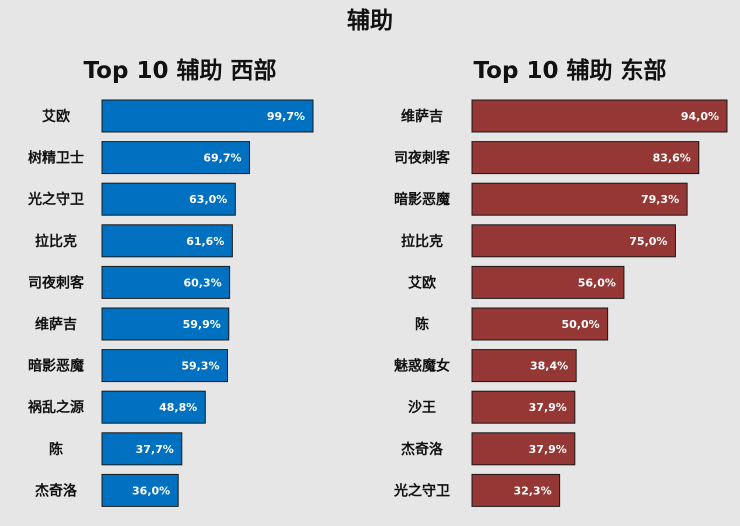 This screenshot has height=526, width=740. I want to click on east-panel-title: Top 10 辅助 东部, so click(570, 70).